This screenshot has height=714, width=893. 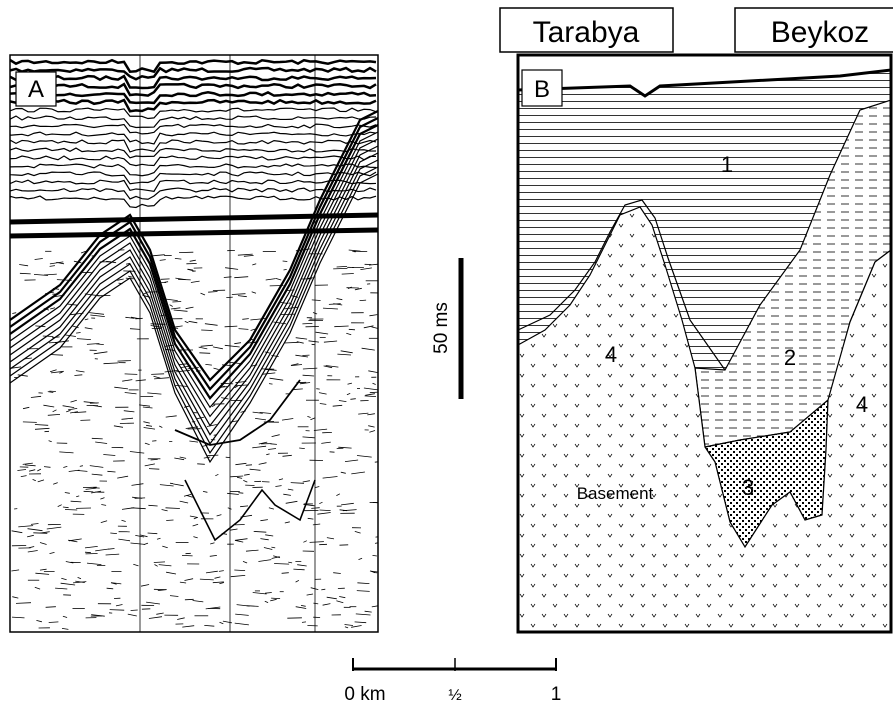 What do you see at coordinates (556, 694) in the screenshot?
I see `scale-label: 1` at bounding box center [556, 694].